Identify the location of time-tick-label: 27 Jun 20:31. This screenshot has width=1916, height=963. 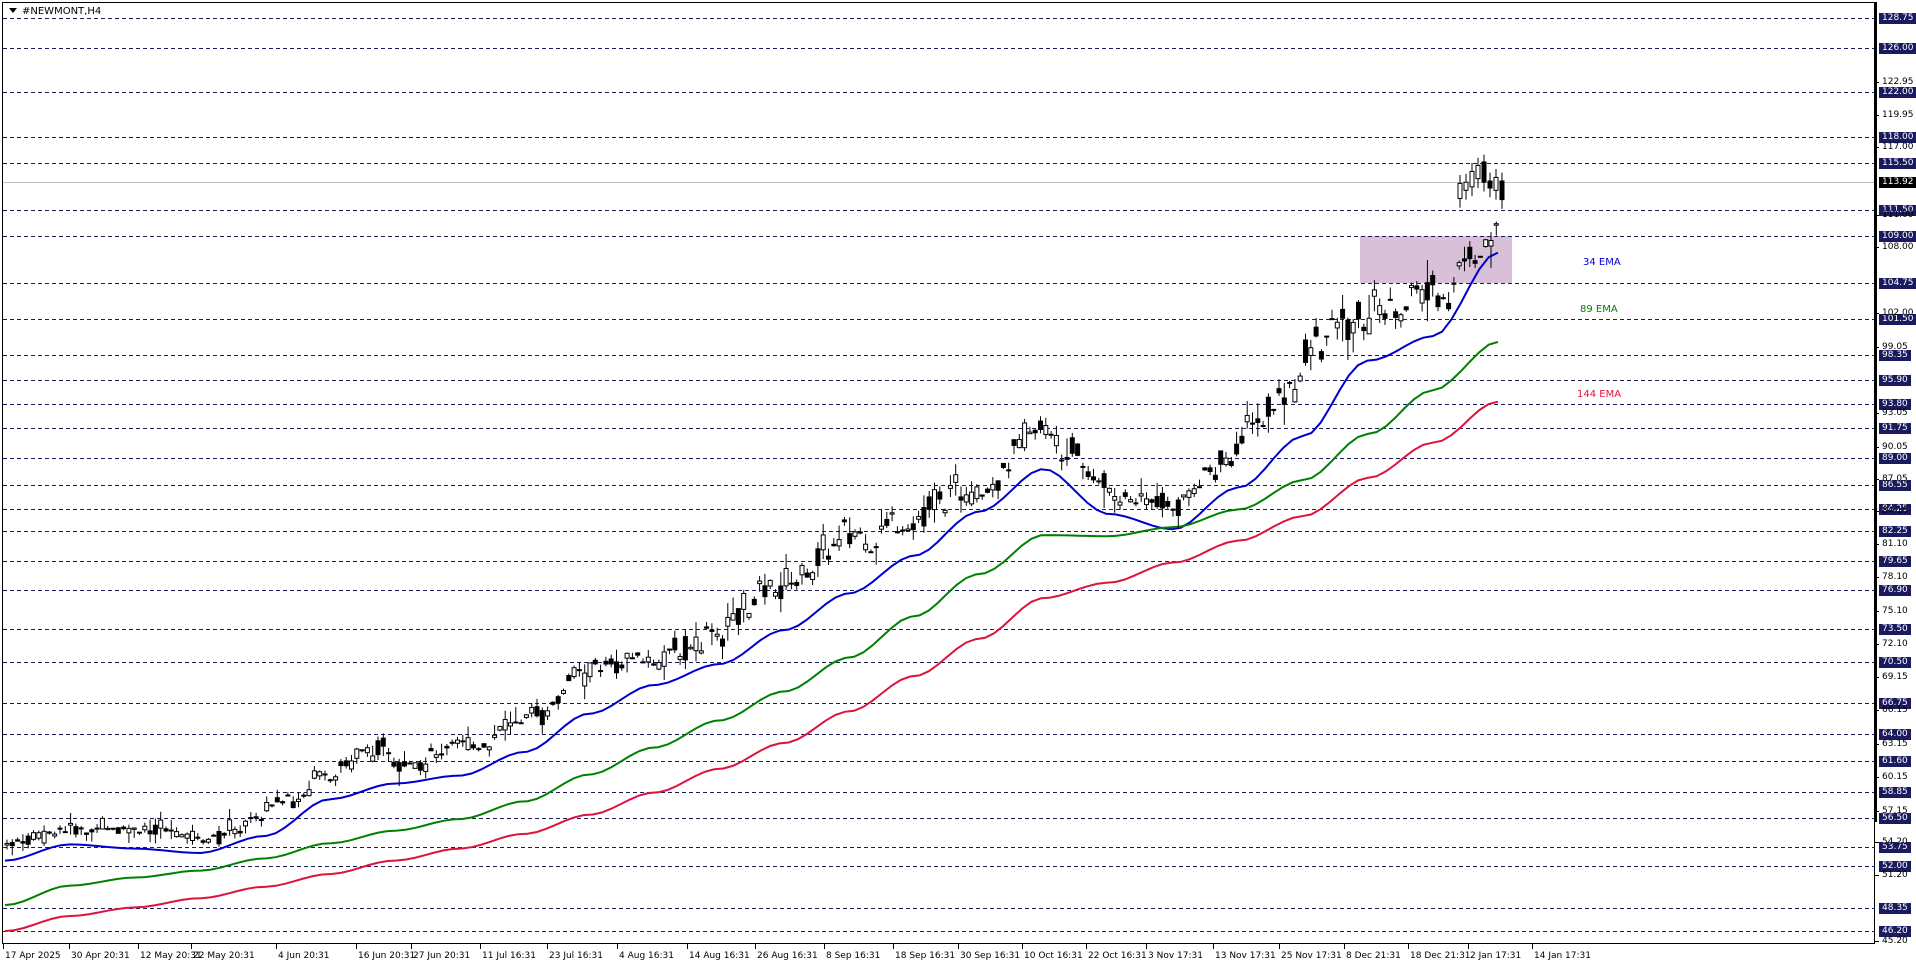
(442, 956).